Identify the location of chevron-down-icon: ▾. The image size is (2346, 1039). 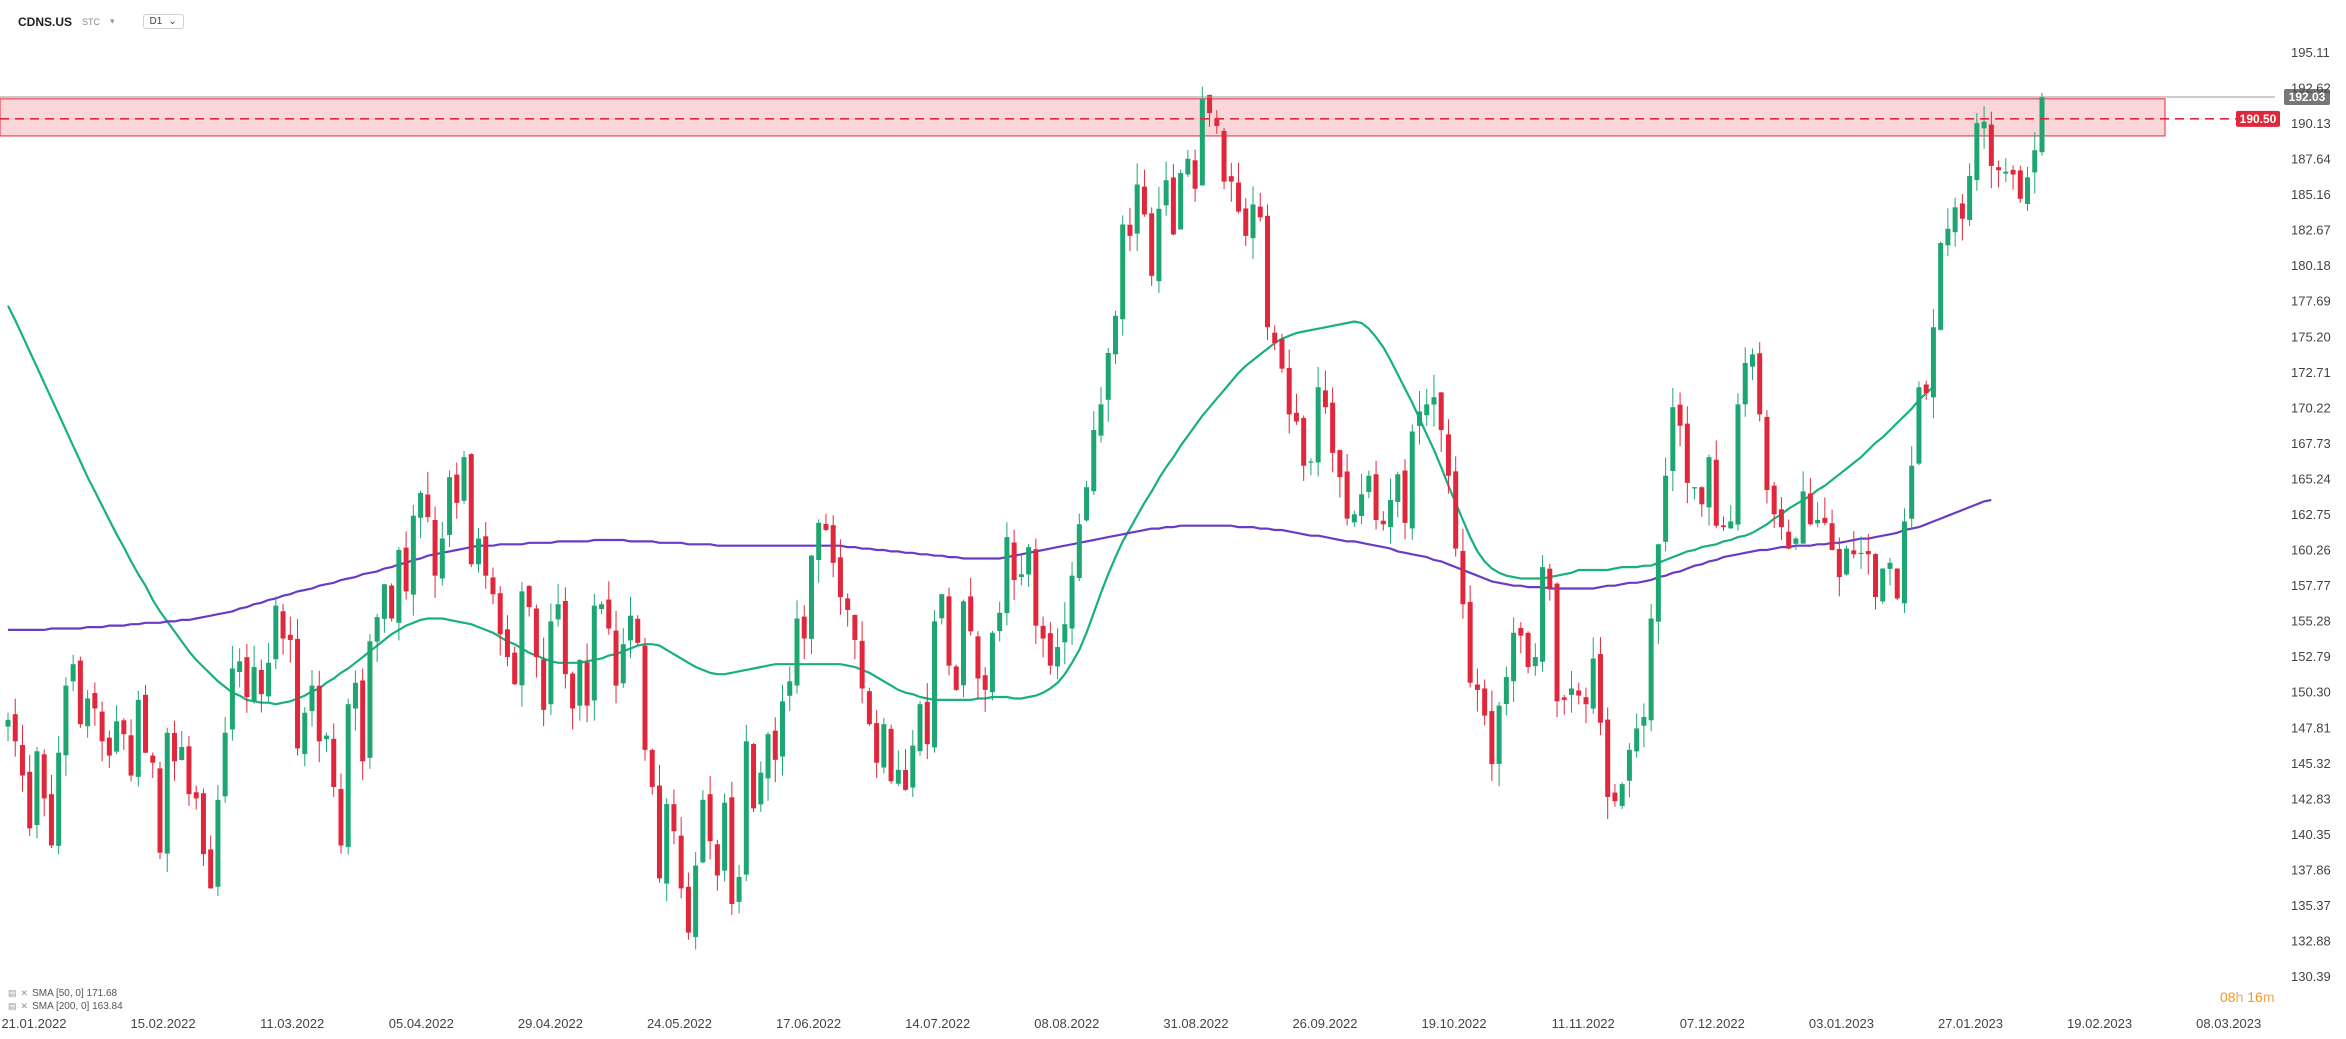
(112, 21).